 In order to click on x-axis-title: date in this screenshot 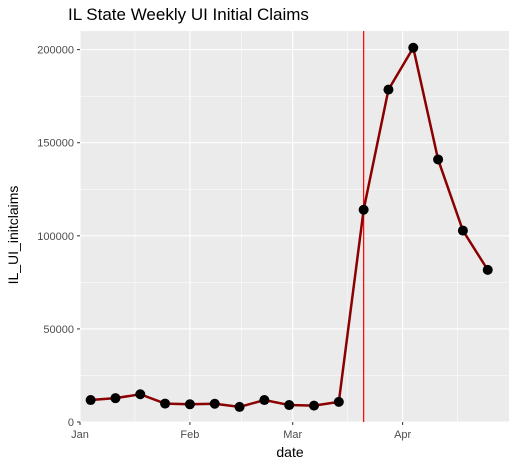, I will do `click(289, 452)`.